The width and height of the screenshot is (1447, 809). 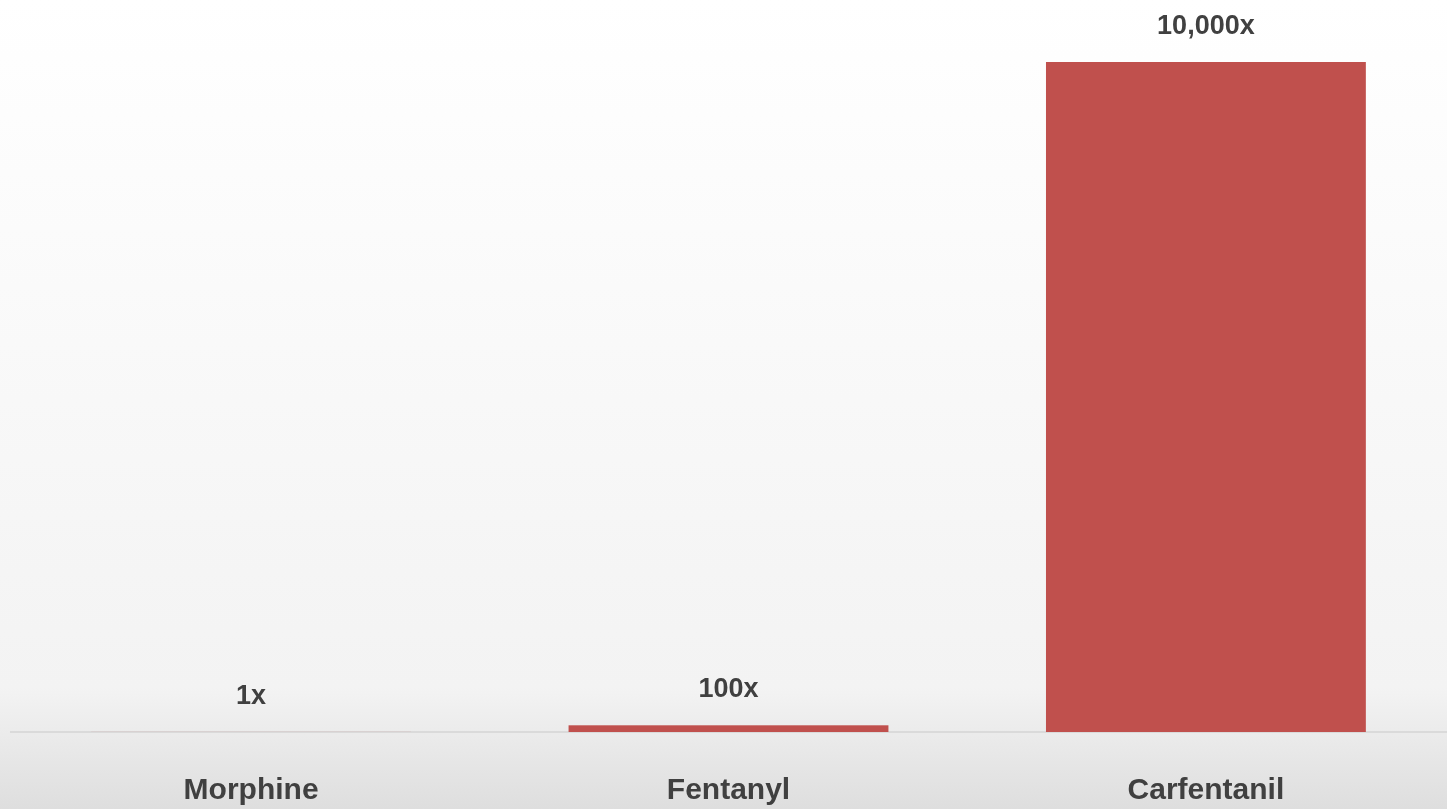 I want to click on x-tick-label: Carfentanil, so click(x=1206, y=788).